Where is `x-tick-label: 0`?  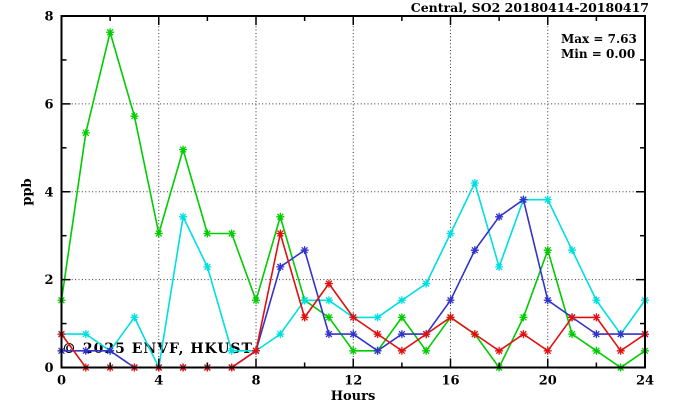 x-tick-label: 0 is located at coordinates (61, 381).